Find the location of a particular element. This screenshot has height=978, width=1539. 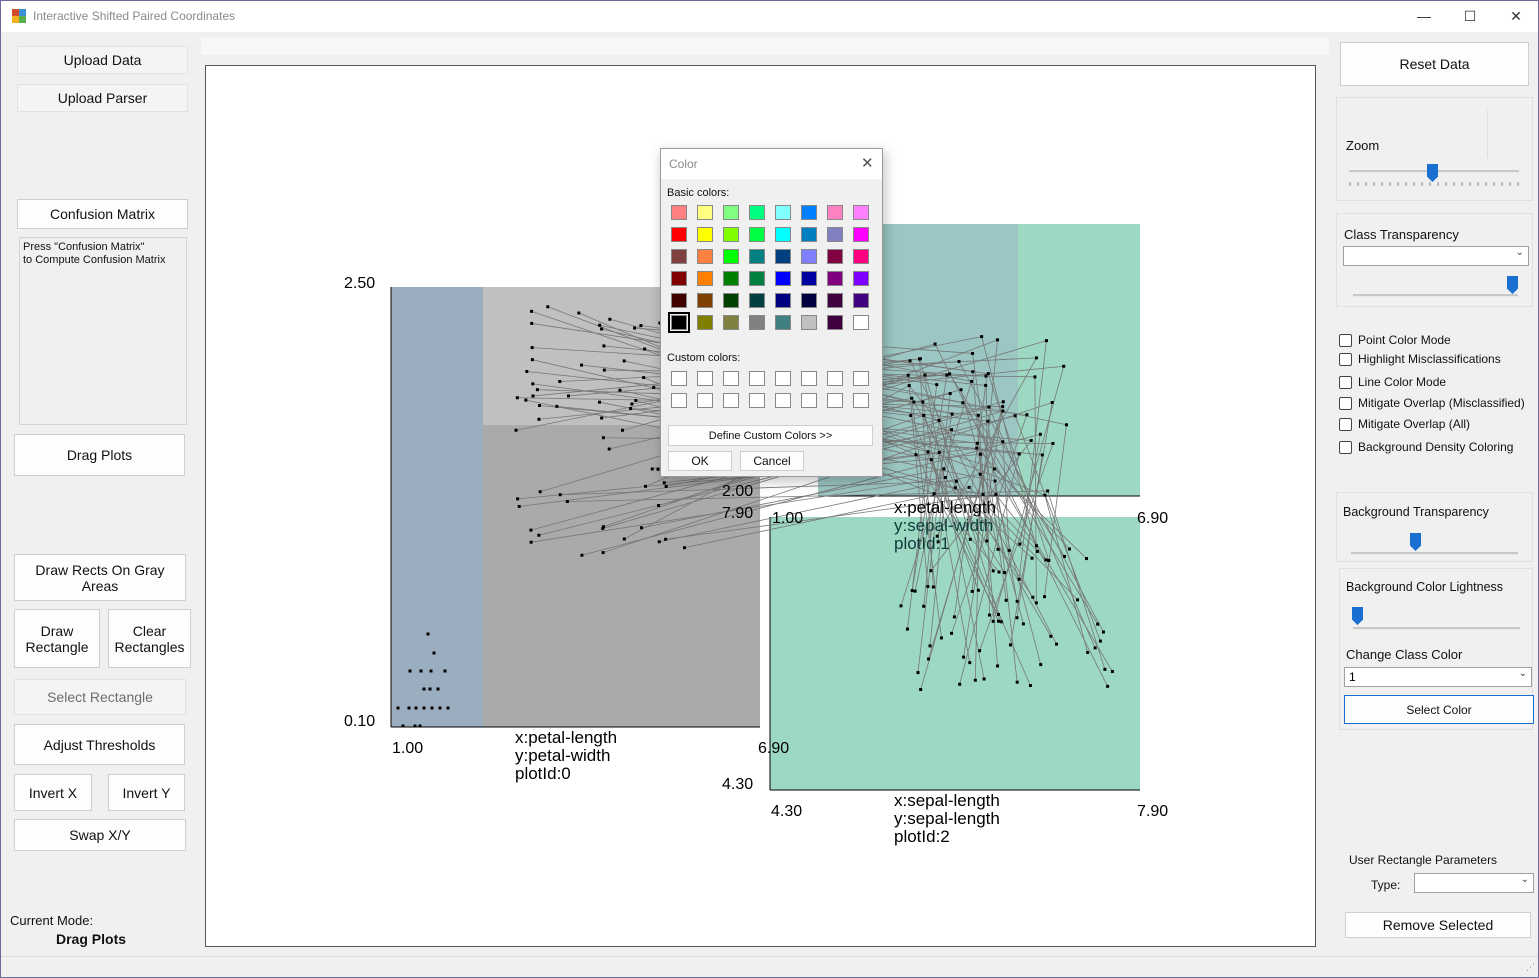

bg-lightness-track is located at coordinates (1436, 628).